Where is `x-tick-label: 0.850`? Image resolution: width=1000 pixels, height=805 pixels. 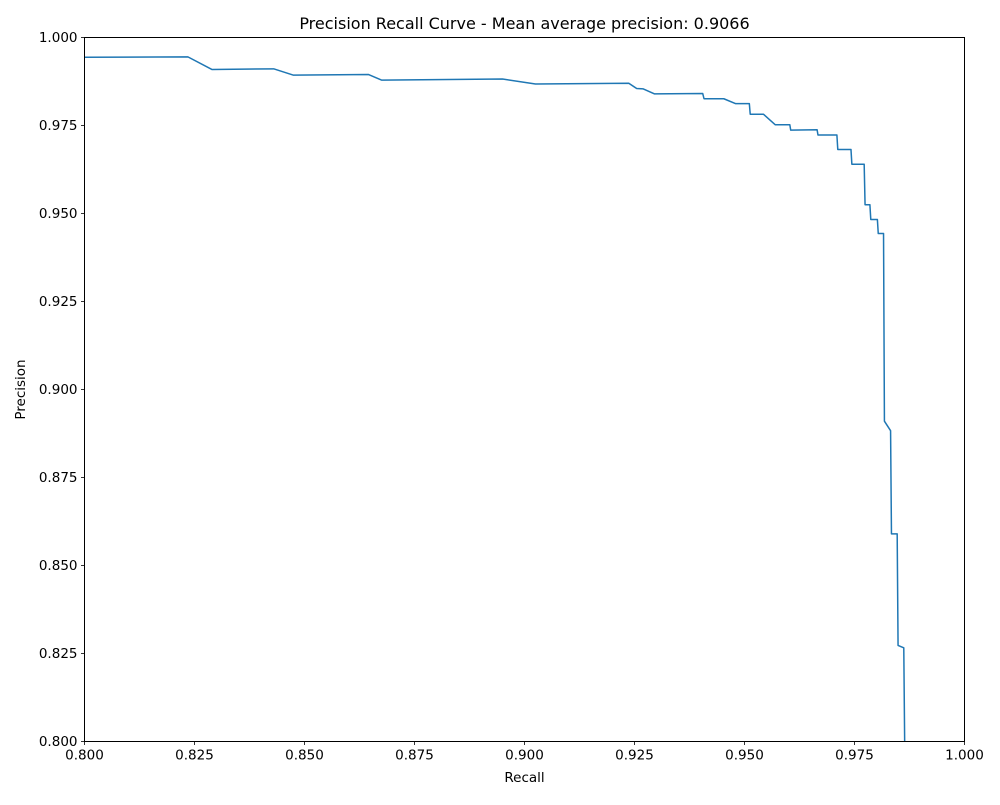 x-tick-label: 0.850 is located at coordinates (304, 756).